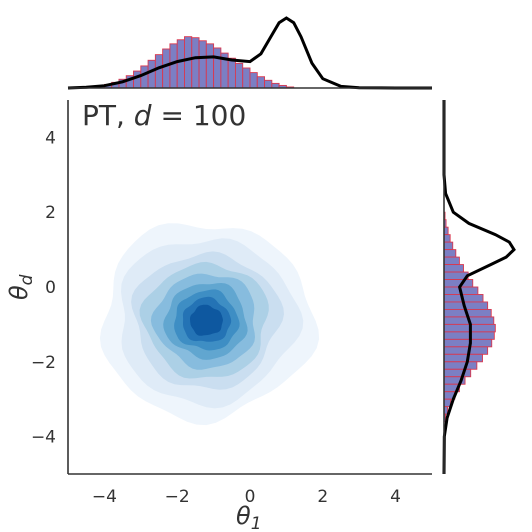 The height and width of the screenshot is (532, 532). I want to click on x-tick-label: 4, so click(395, 497).